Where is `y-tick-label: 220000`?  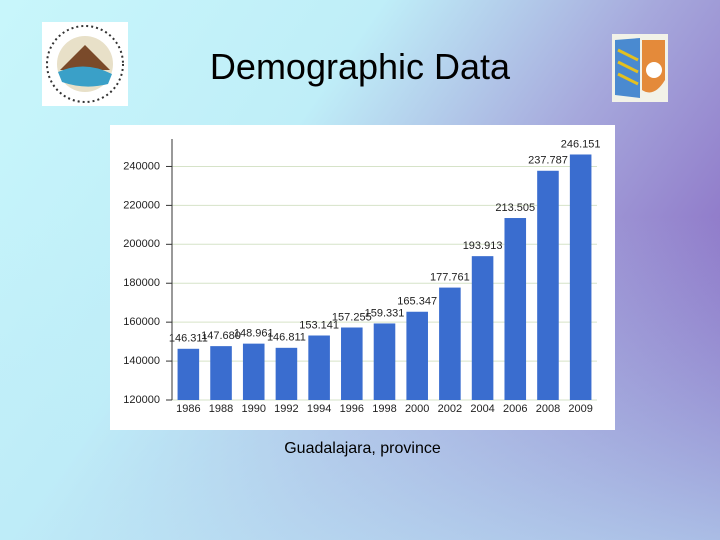 y-tick-label: 220000 is located at coordinates (141, 205).